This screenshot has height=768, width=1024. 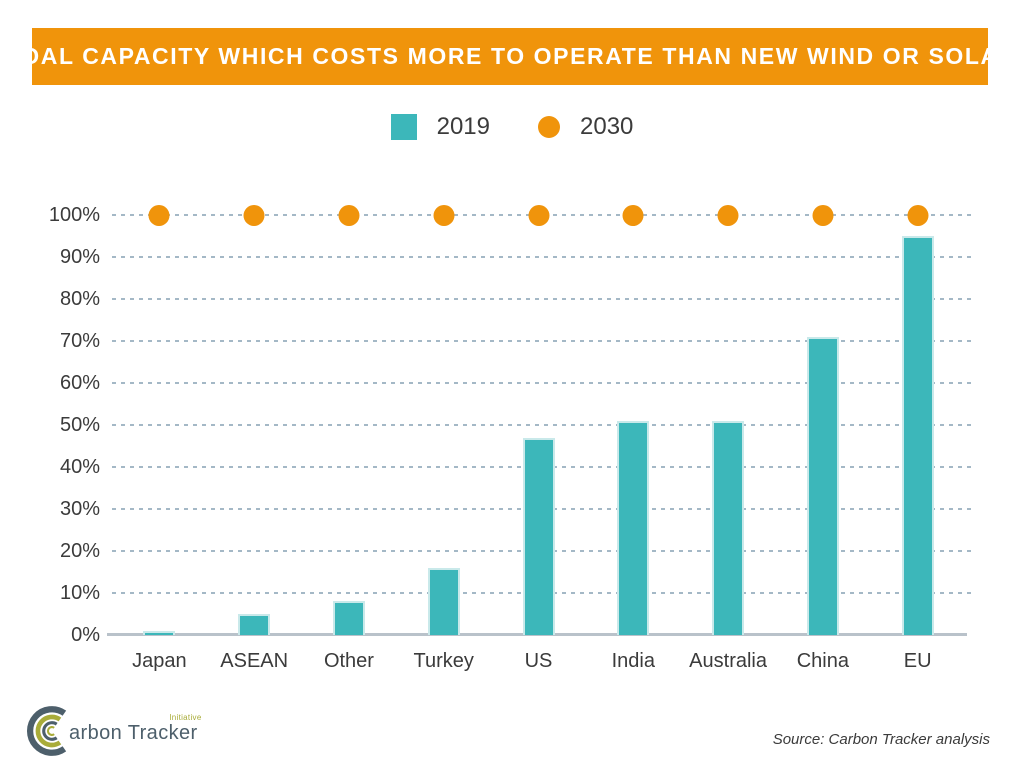 What do you see at coordinates (917, 661) in the screenshot?
I see `x-category-label: EU` at bounding box center [917, 661].